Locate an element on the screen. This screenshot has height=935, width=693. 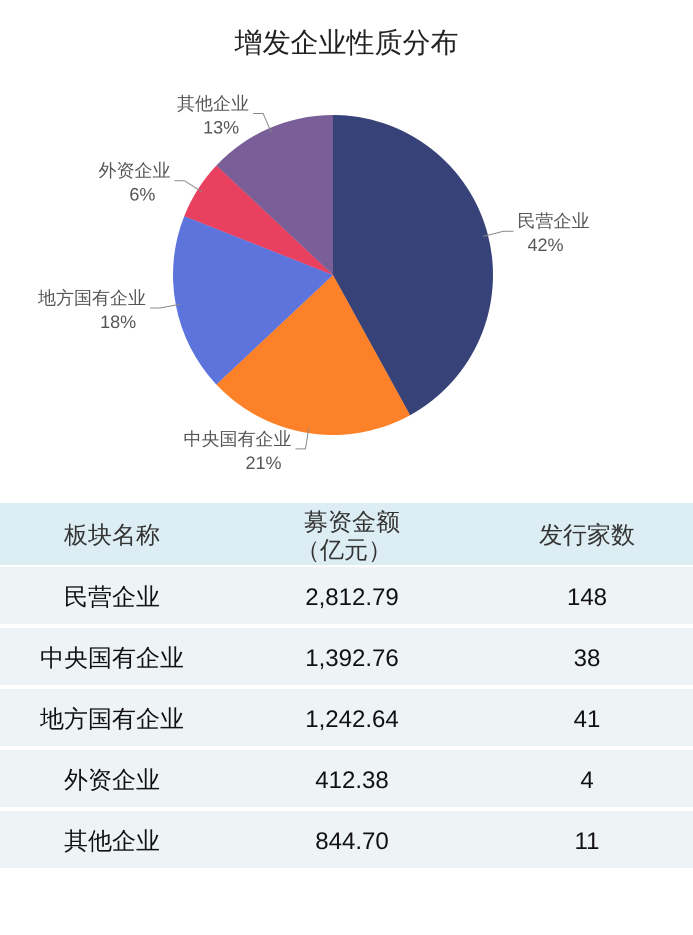
slice-label: 外资企业 is located at coordinates (134, 170).